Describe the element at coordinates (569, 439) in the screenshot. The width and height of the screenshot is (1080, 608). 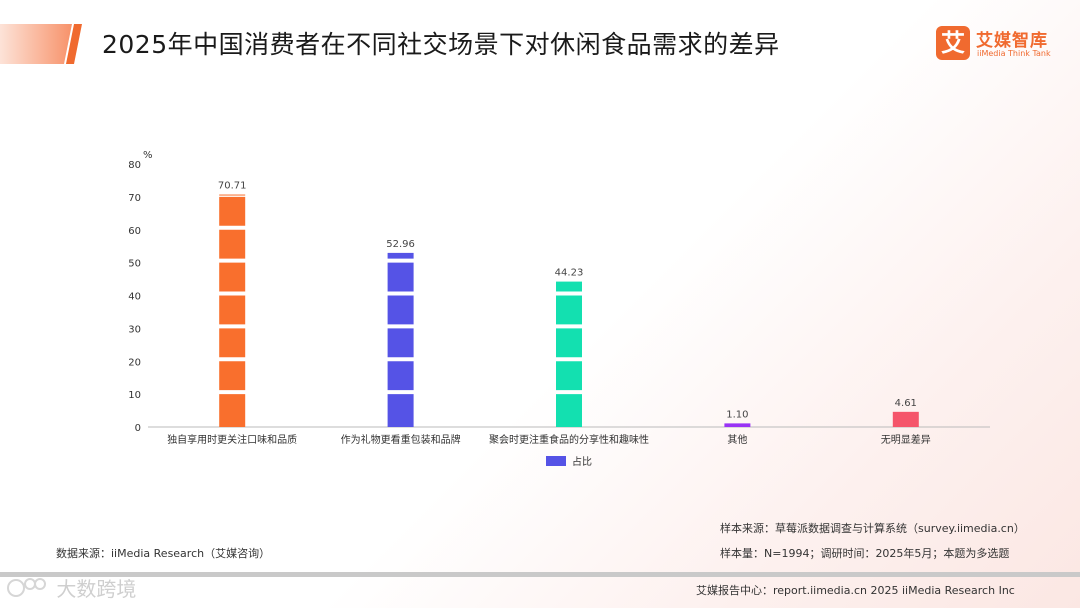
I see `x-category-label: 聚会时更注重食品的分享性和趣味性` at that location.